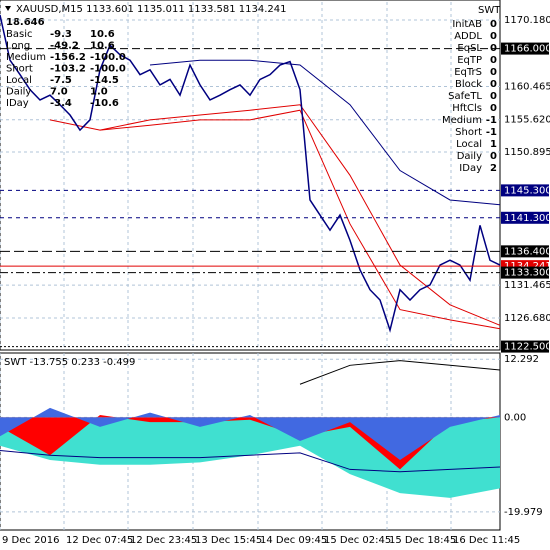 The height and width of the screenshot is (550, 550). I want to click on x-tick-label: 12 Dec 07:45, so click(99, 540).